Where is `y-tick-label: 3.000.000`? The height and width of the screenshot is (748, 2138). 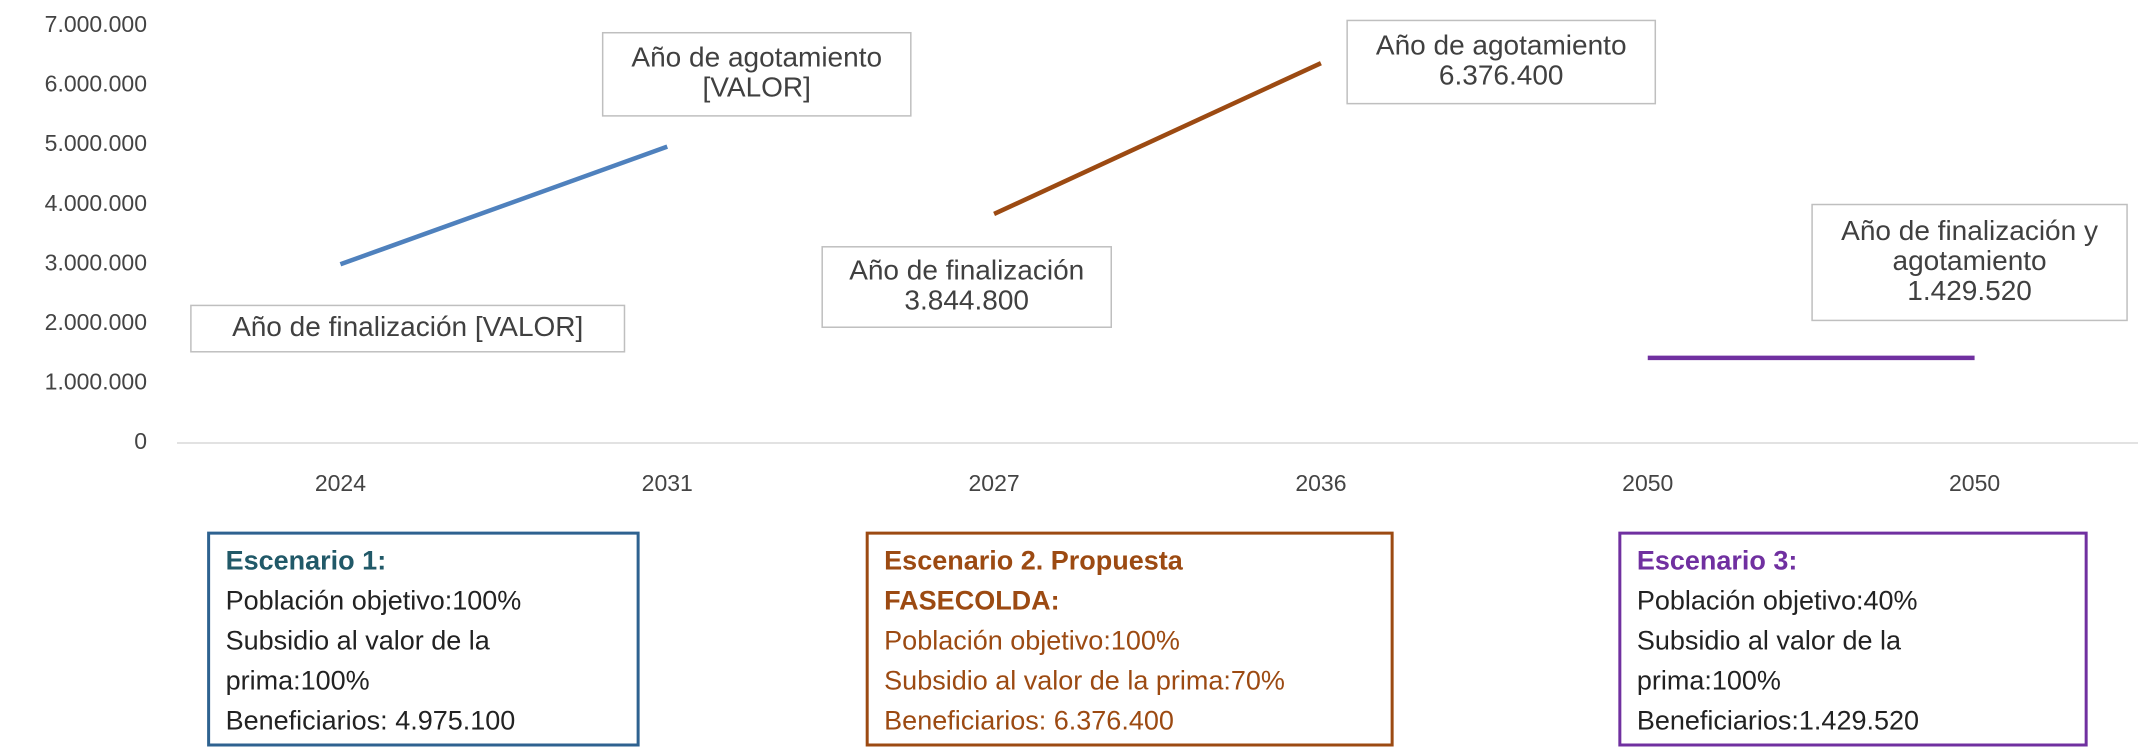 y-tick-label: 3.000.000 is located at coordinates (96, 262).